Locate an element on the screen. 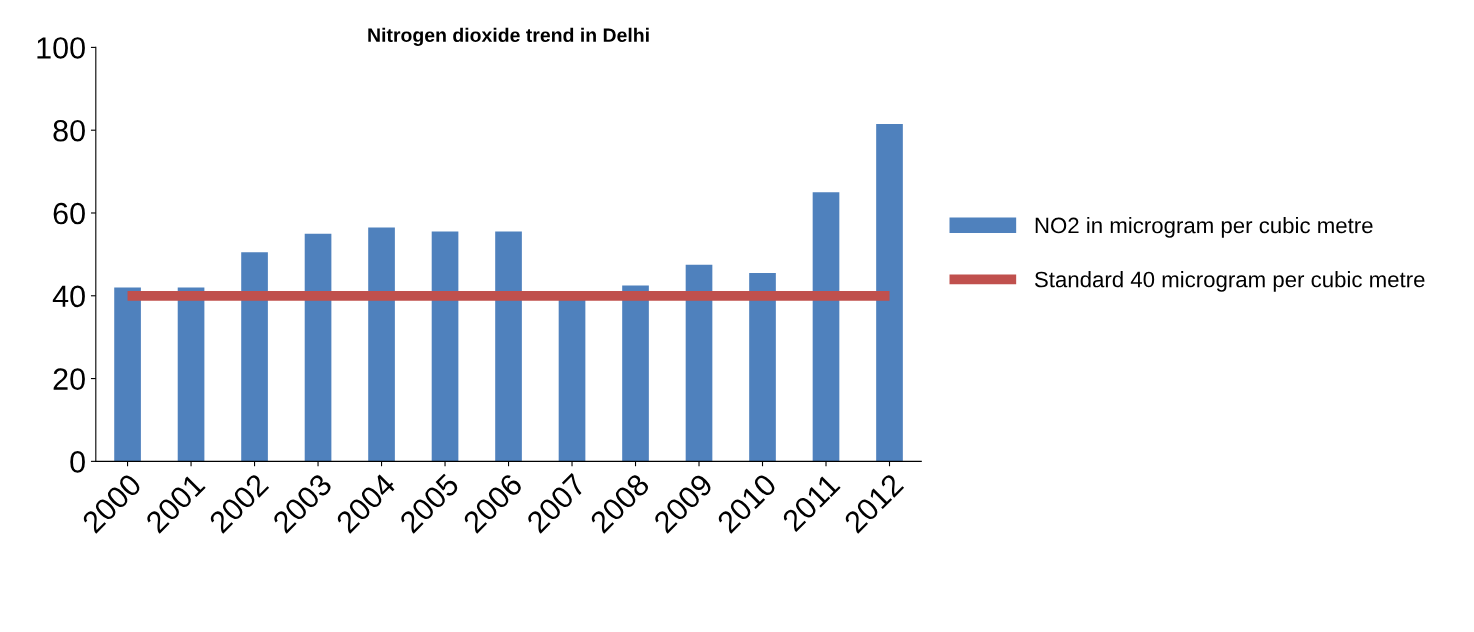  y-tick-label: 100 is located at coordinates (61, 48).